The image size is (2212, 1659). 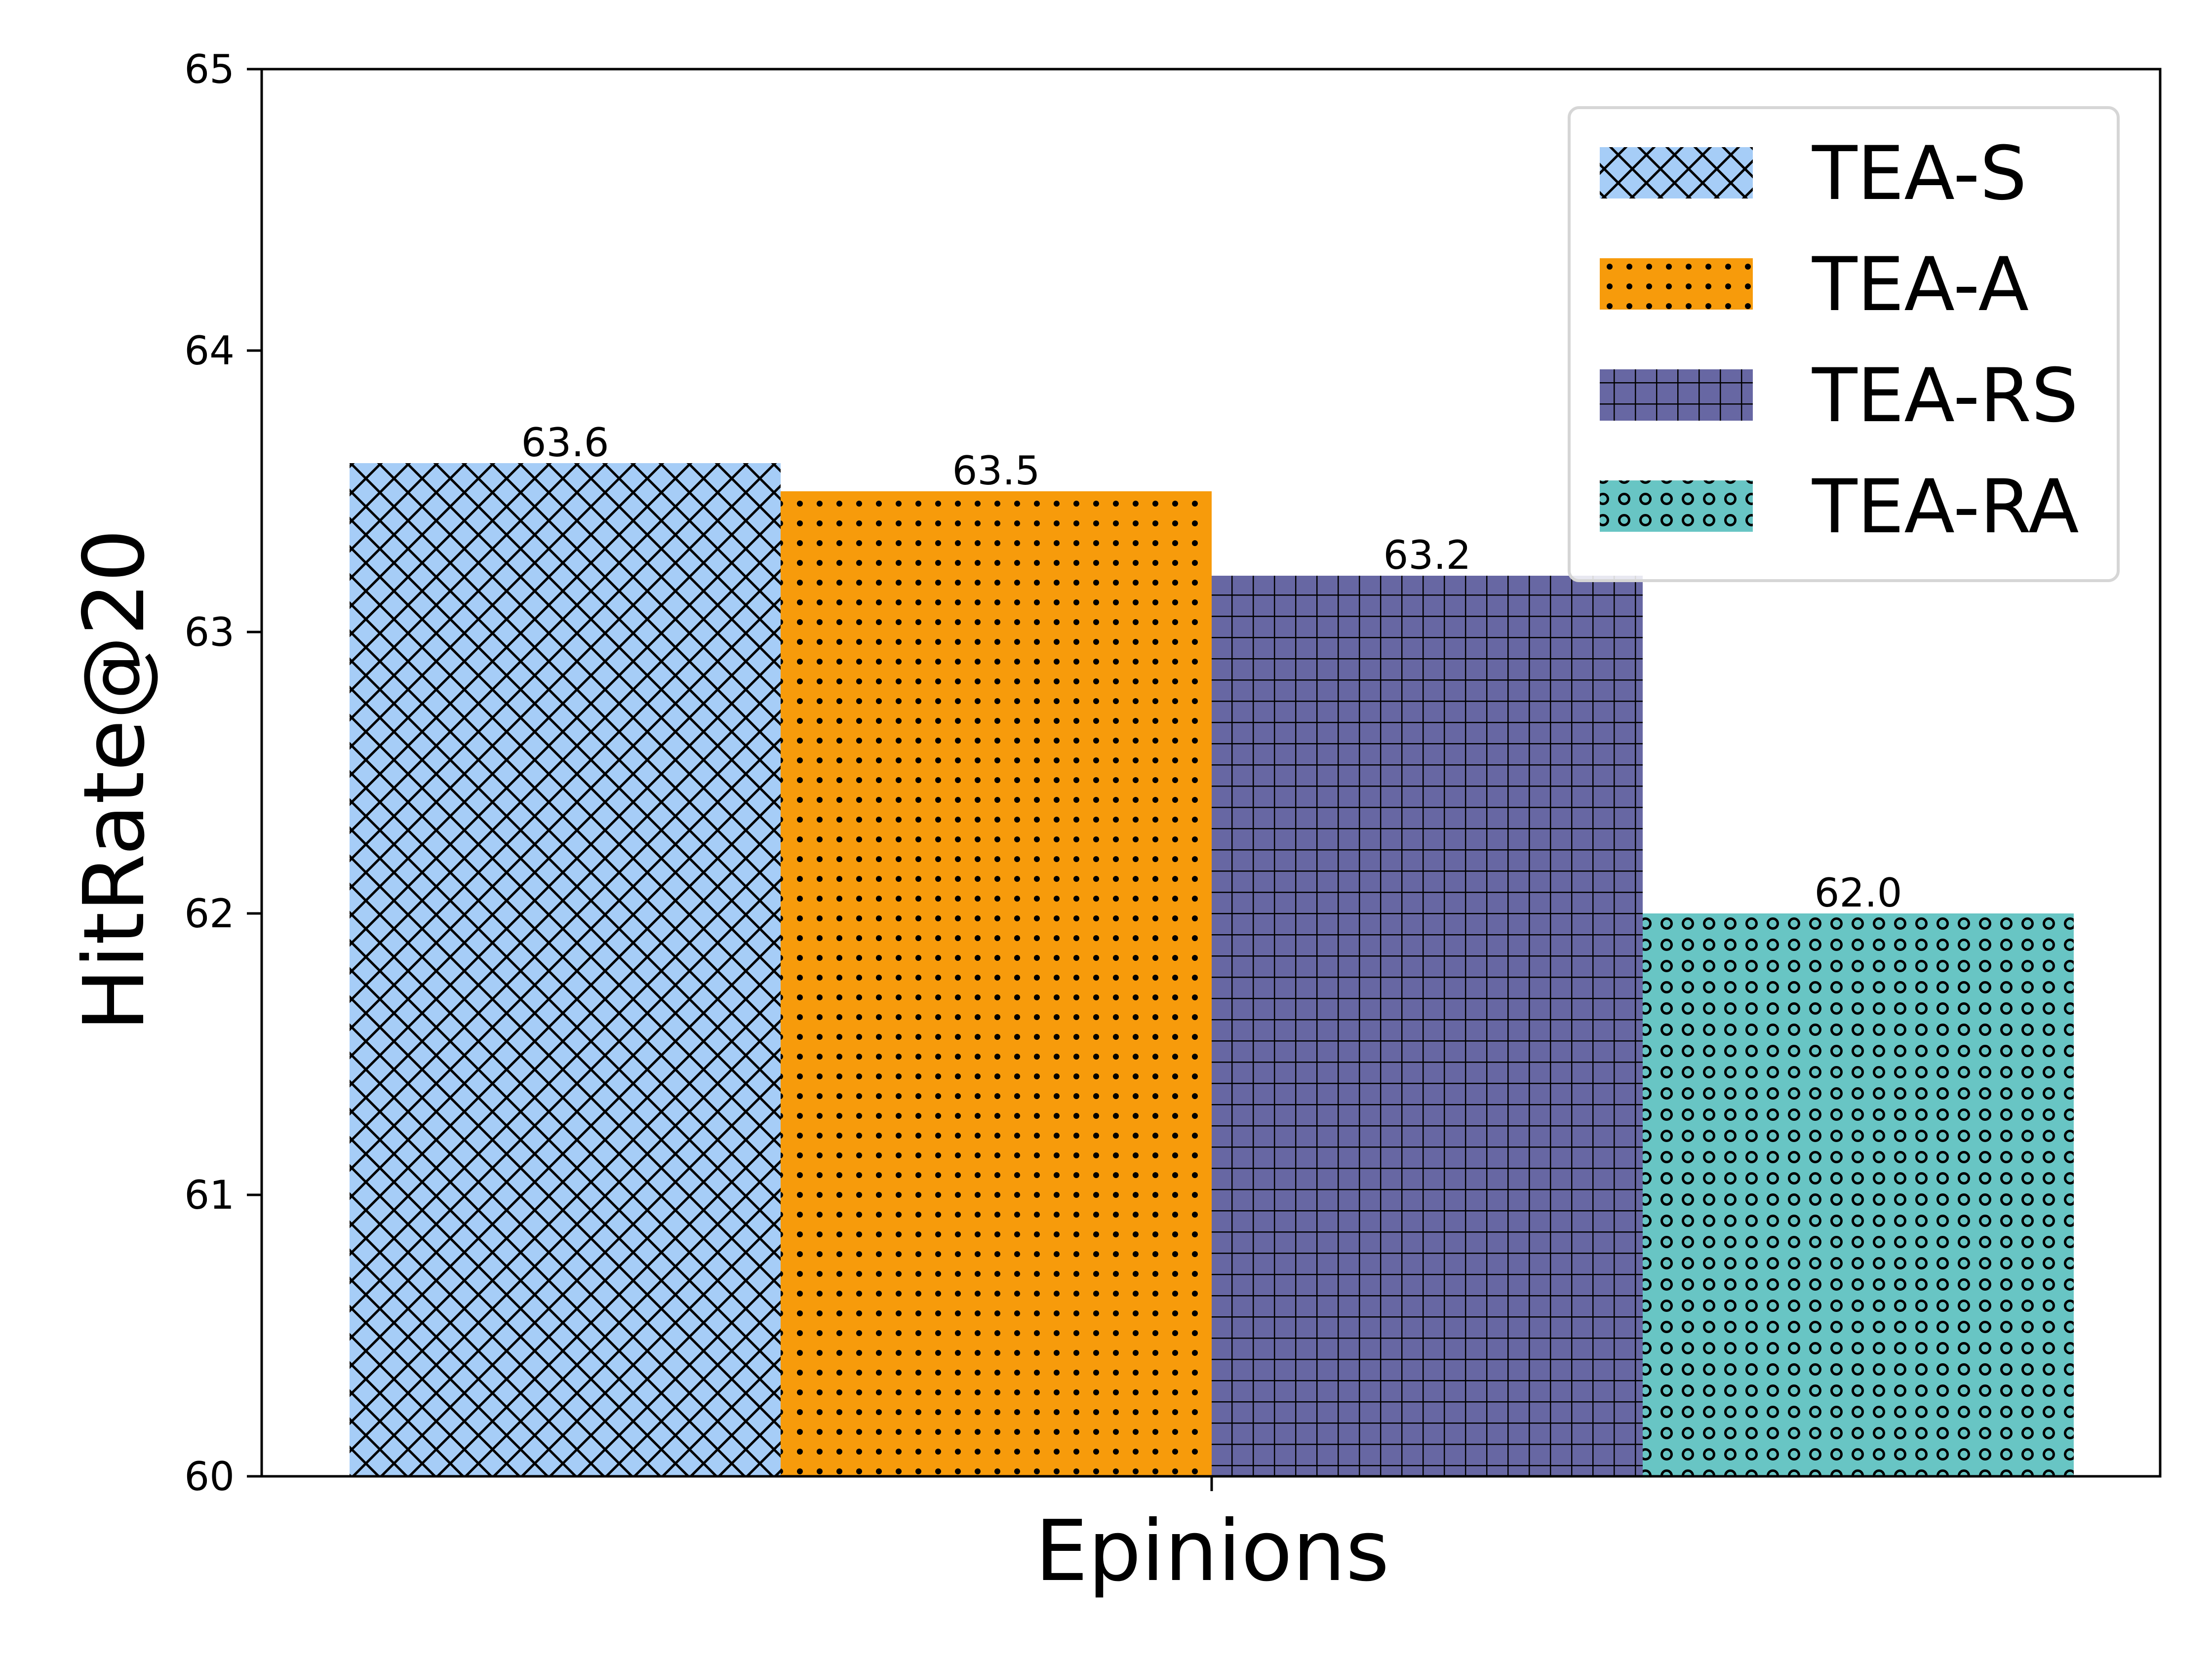 I want to click on y-tick-label: 65, so click(x=210, y=69).